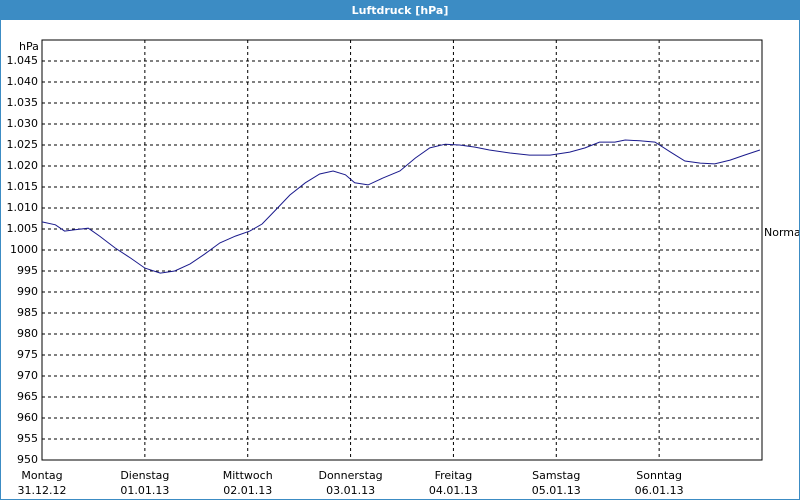 The height and width of the screenshot is (500, 800). I want to click on y-tick-label: 985, so click(27, 312).